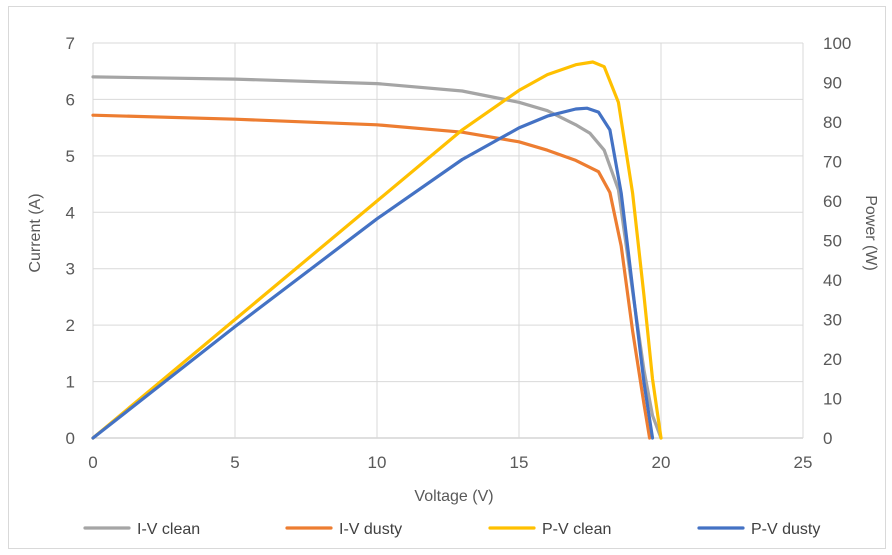 The width and height of the screenshot is (892, 555). Describe the element at coordinates (70, 382) in the screenshot. I see `y-tick-label-1: 1` at that location.